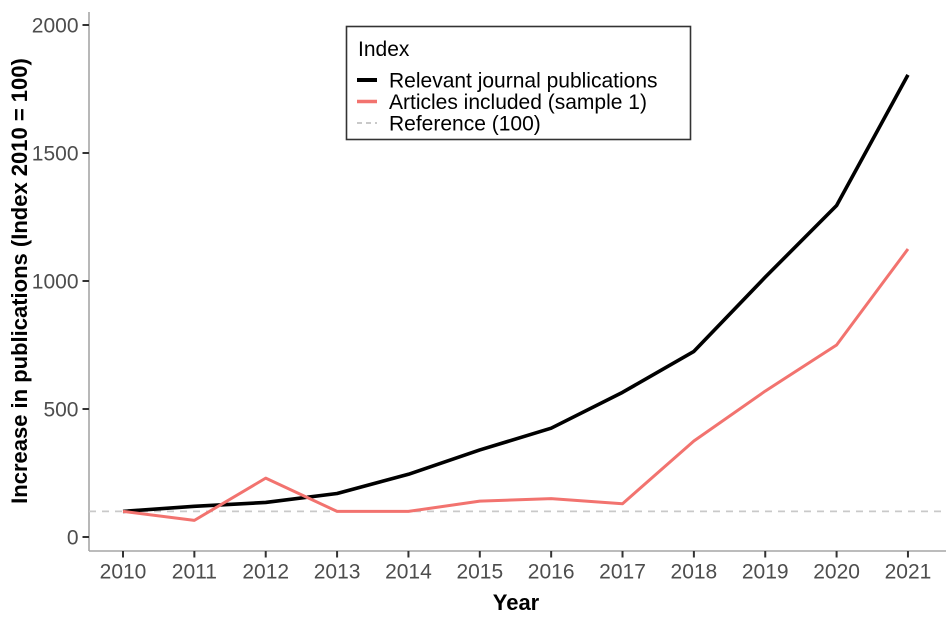 Image resolution: width=950 pixels, height=617 pixels. I want to click on y-tick-label: 0, so click(73, 538).